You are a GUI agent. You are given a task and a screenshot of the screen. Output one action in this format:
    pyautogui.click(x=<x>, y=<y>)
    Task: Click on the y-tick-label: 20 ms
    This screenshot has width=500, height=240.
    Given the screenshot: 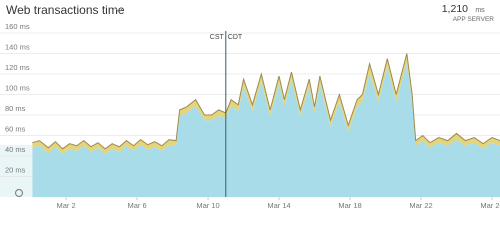 What is the action you would take?
    pyautogui.click(x=15, y=170)
    